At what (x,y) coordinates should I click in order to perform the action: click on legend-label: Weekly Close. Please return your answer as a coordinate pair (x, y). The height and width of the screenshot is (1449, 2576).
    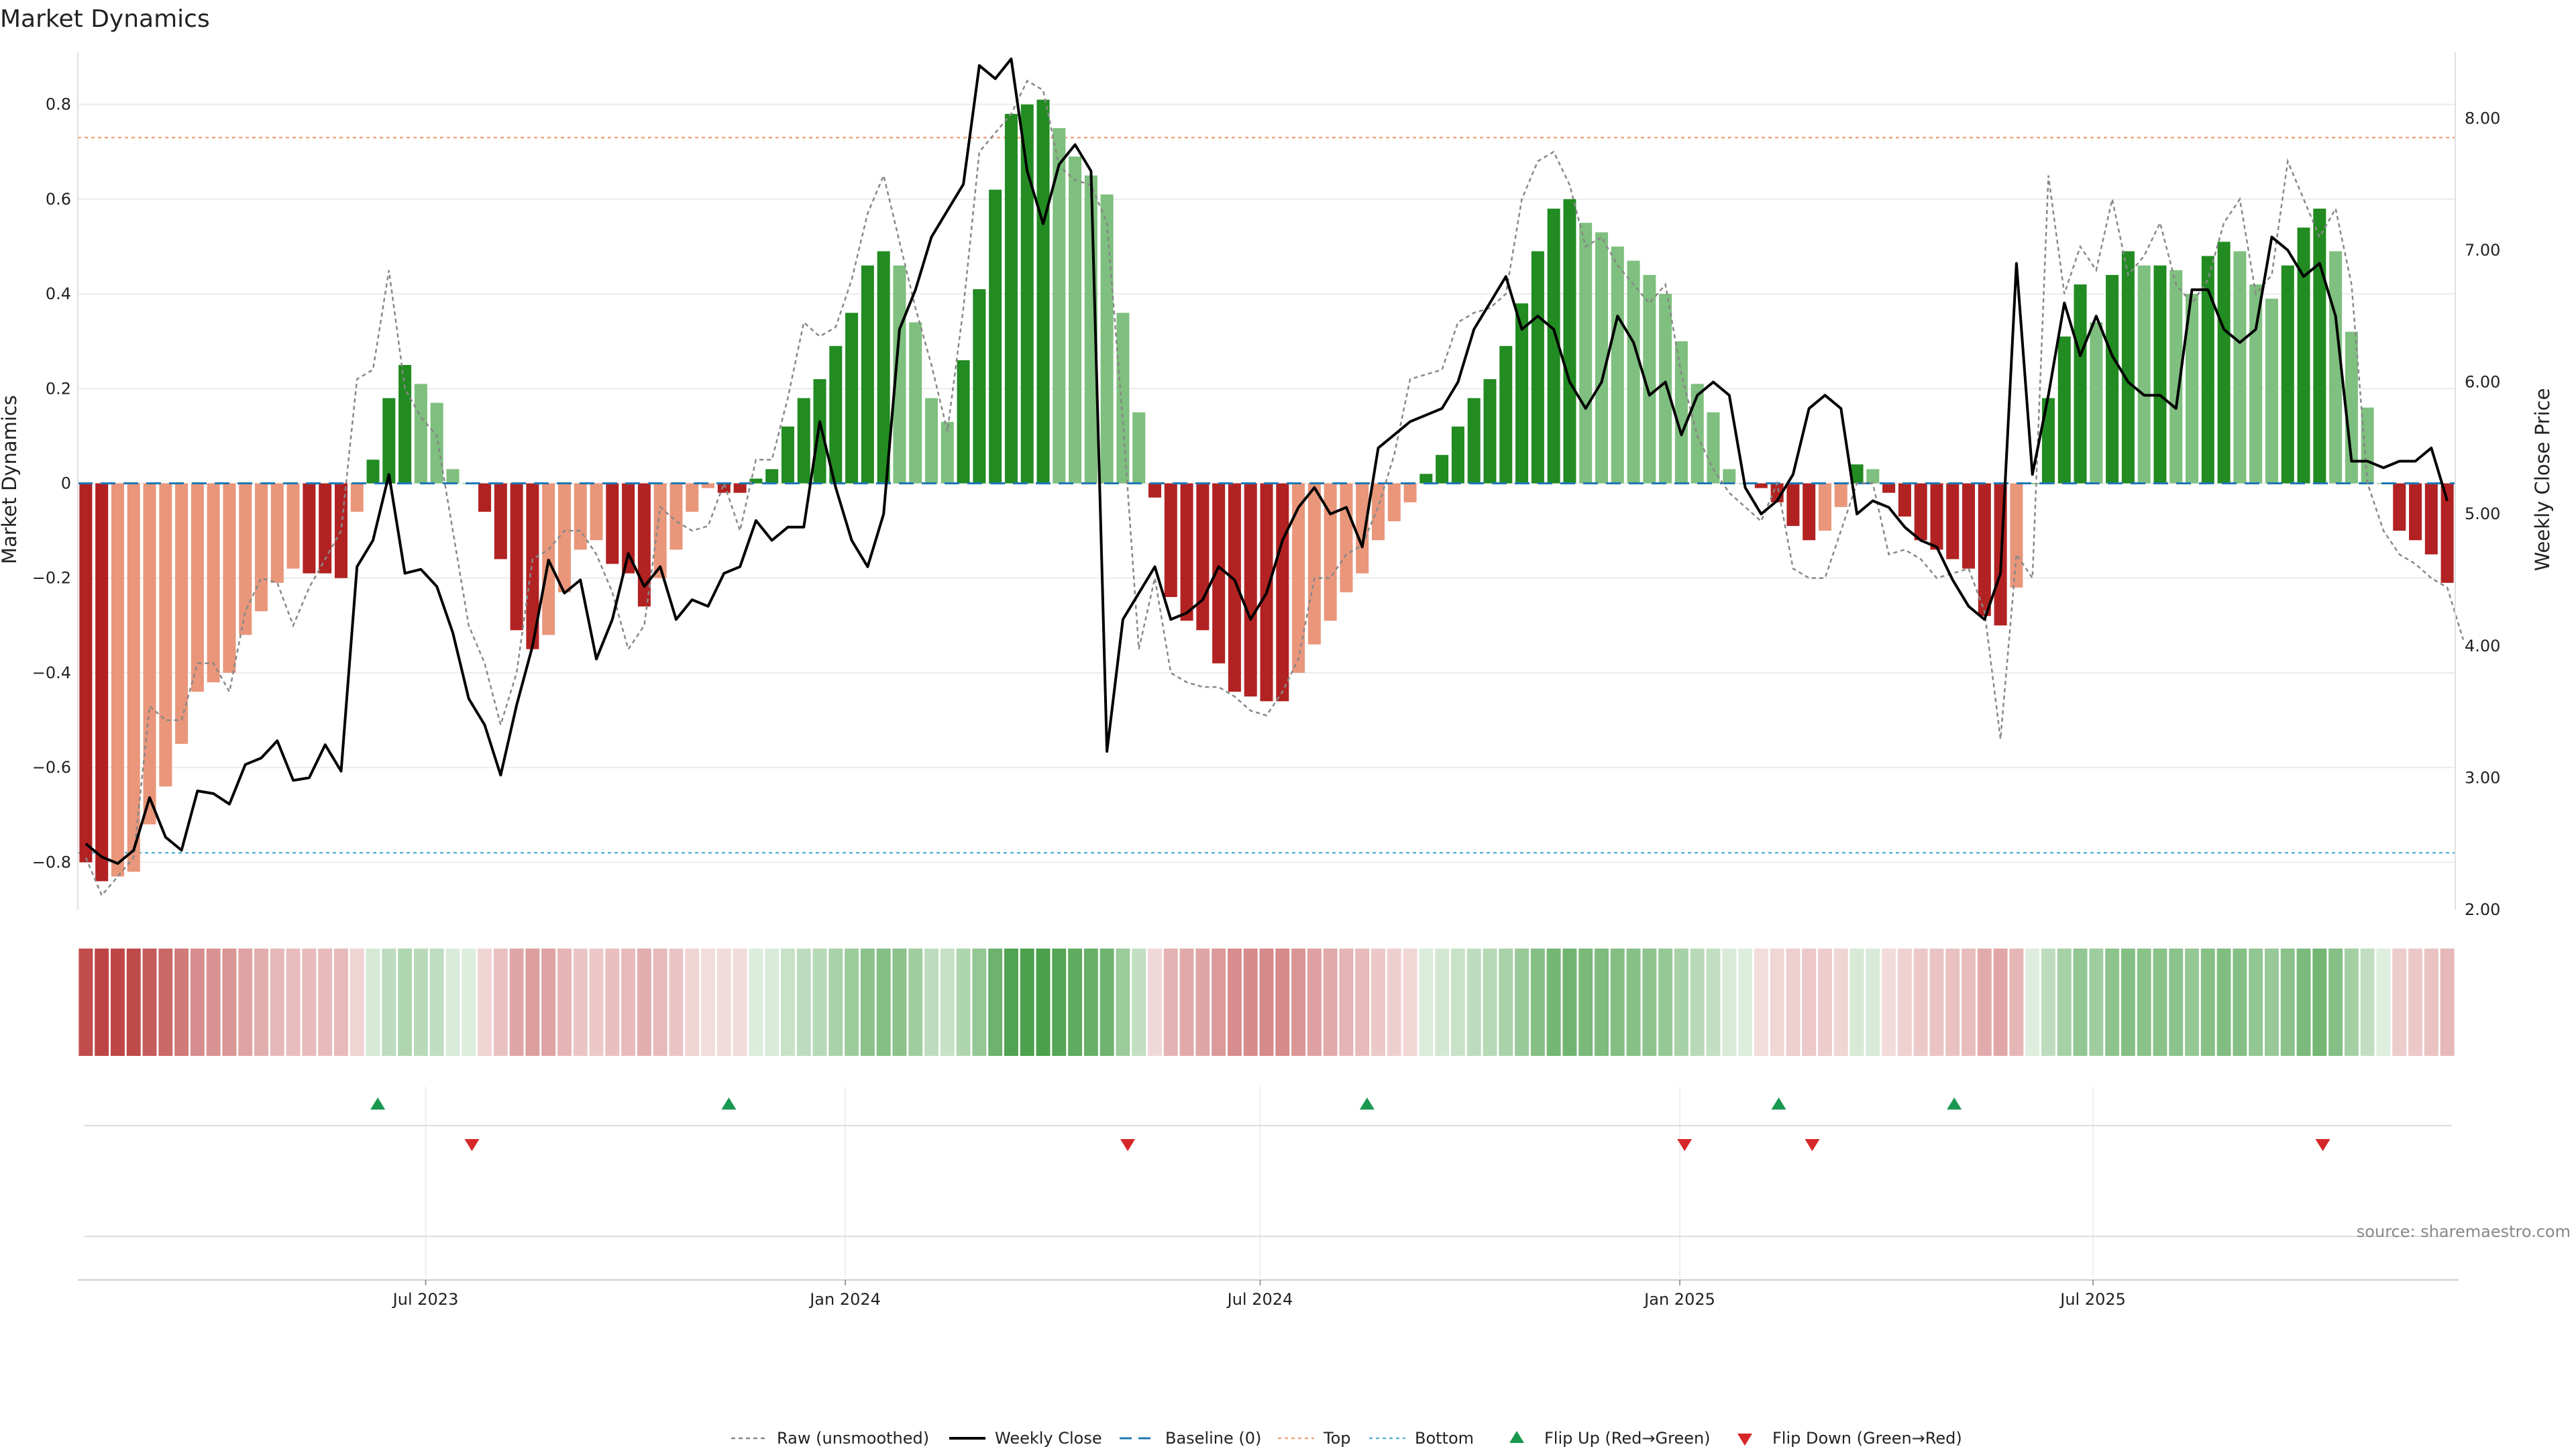
    Looking at the image, I should click on (1048, 1438).